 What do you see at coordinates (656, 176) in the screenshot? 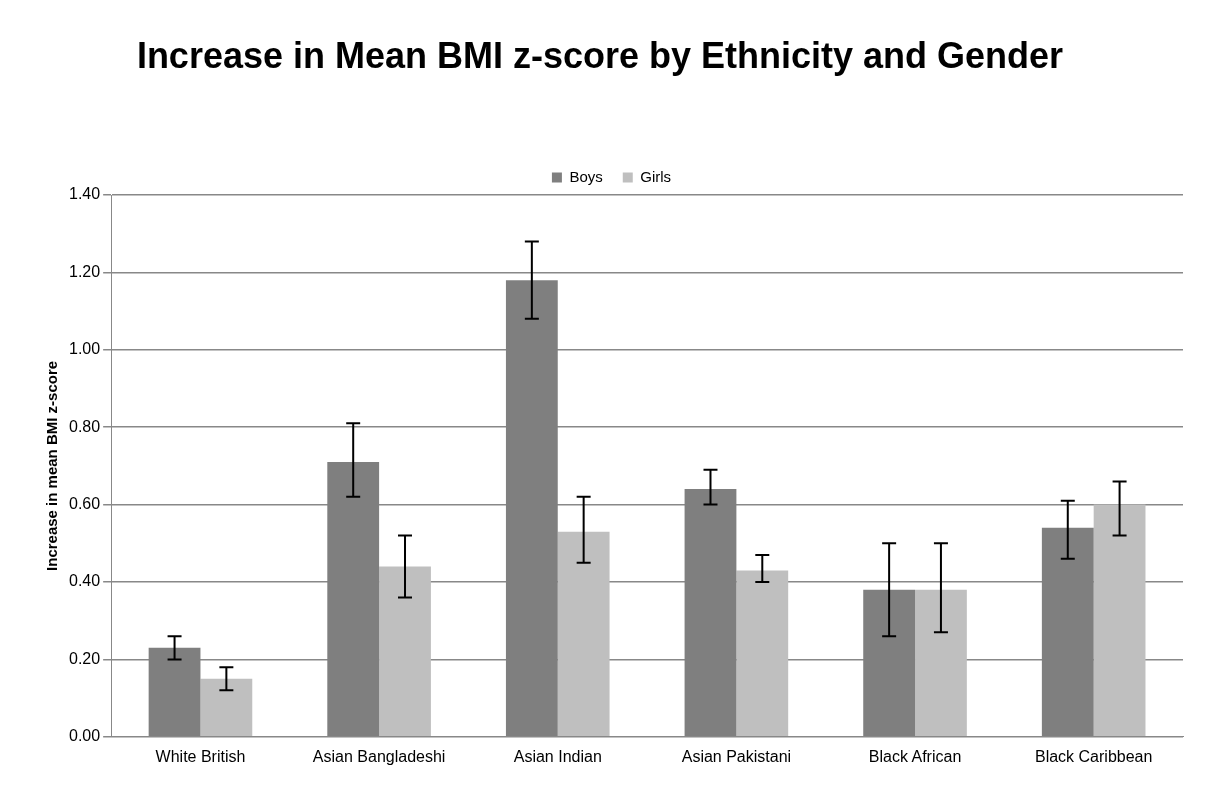
I see `legend-label: Girls` at bounding box center [656, 176].